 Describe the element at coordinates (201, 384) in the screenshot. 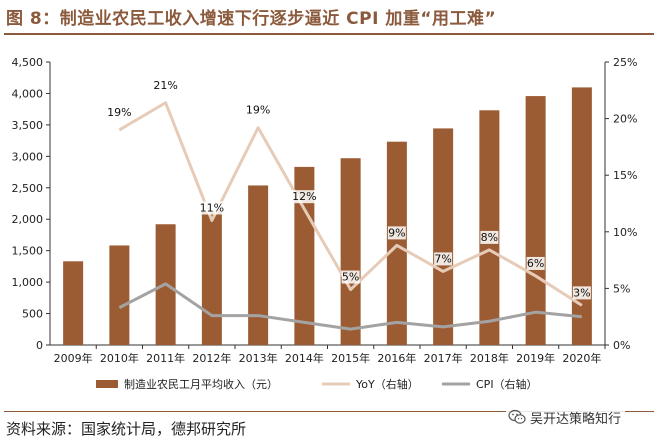

I see `legend-label-income: 制造业农民工月平均收入（元）` at that location.